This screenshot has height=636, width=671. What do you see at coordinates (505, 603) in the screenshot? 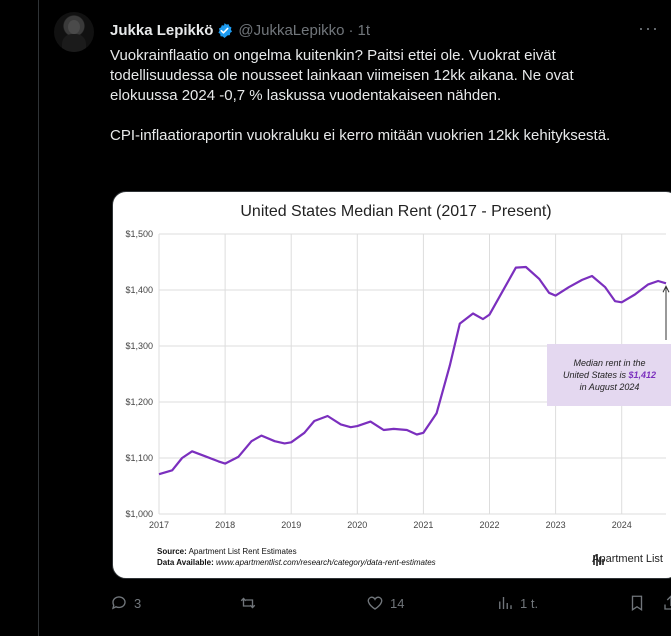
I see `views-icon` at bounding box center [505, 603].